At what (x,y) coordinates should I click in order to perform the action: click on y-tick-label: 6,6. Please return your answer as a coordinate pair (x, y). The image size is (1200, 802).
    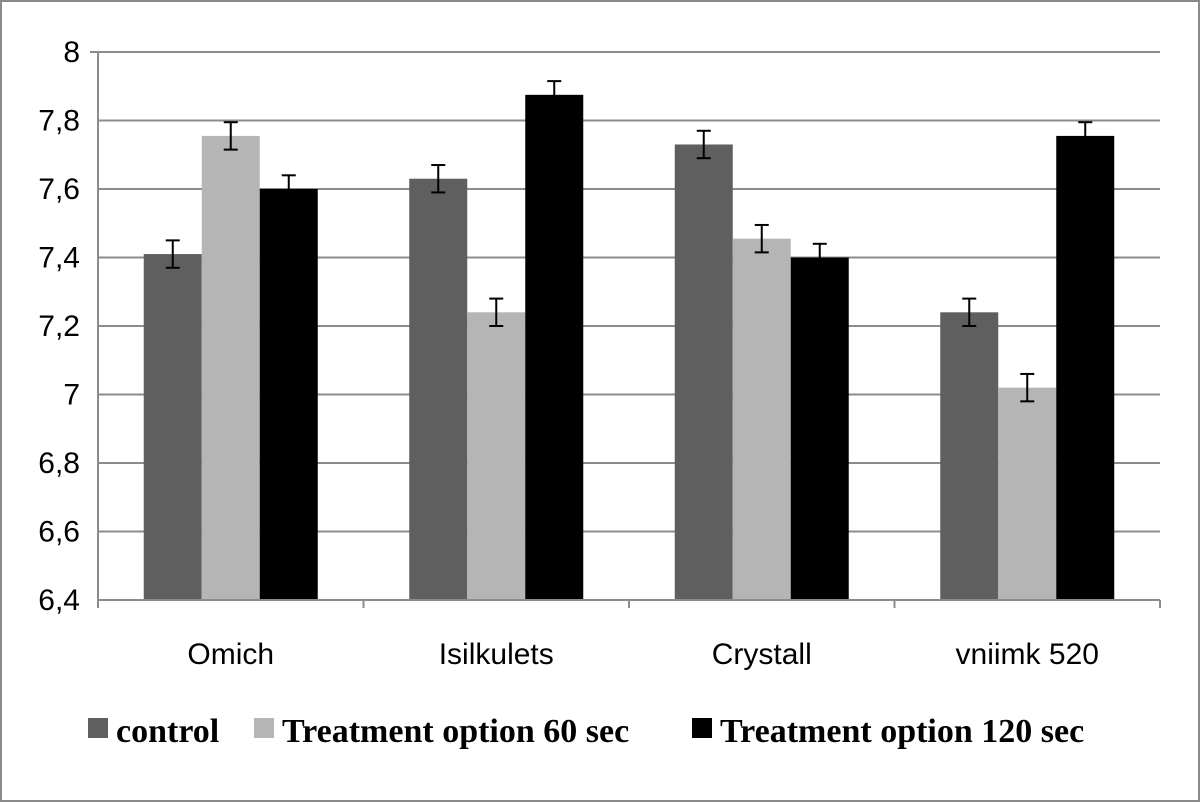
    Looking at the image, I should click on (59, 532).